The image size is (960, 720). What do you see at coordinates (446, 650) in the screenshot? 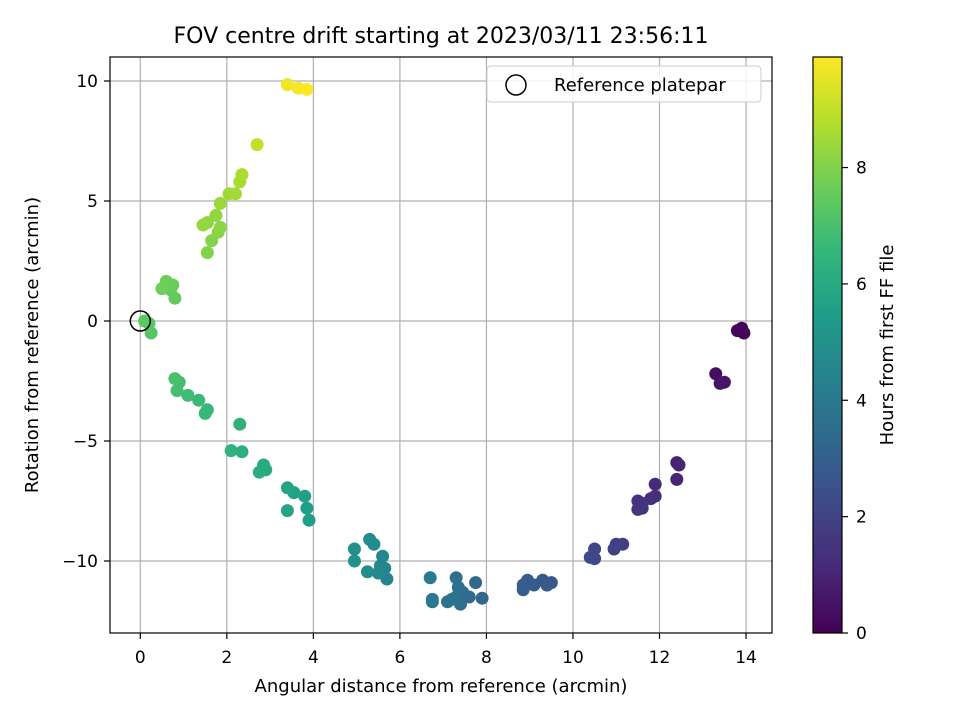
I see `x-axis-ticks: 0 2 4 6 8 10 12 14` at bounding box center [446, 650].